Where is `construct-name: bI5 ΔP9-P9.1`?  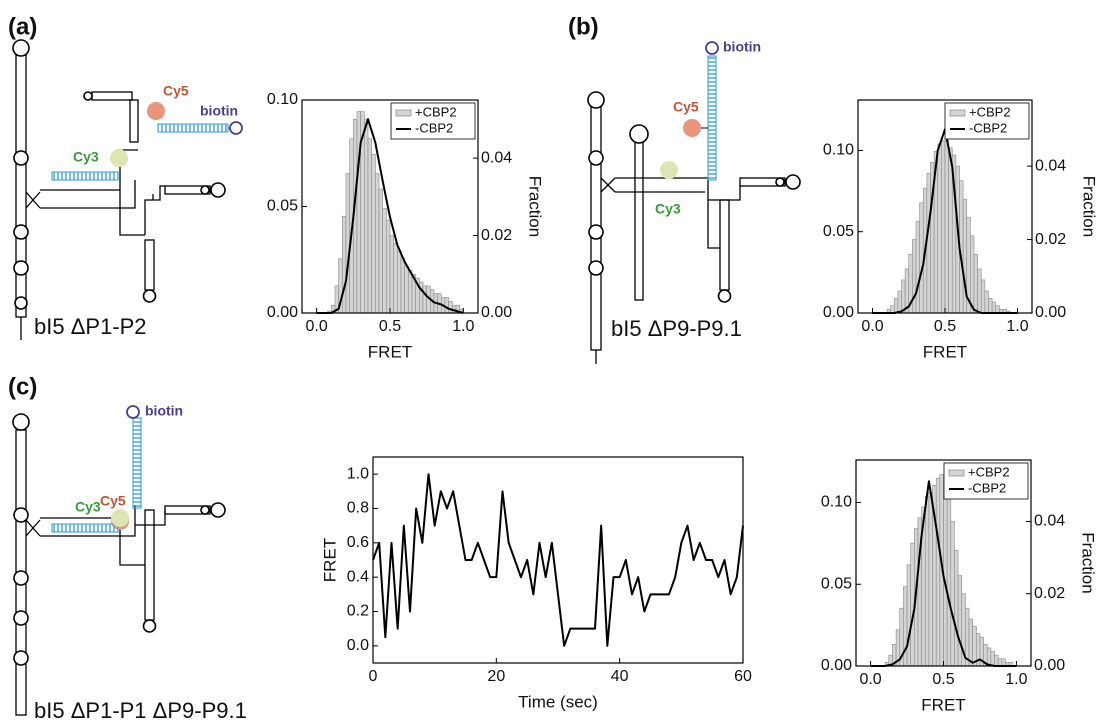 construct-name: bI5 ΔP9-P9.1 is located at coordinates (676, 328).